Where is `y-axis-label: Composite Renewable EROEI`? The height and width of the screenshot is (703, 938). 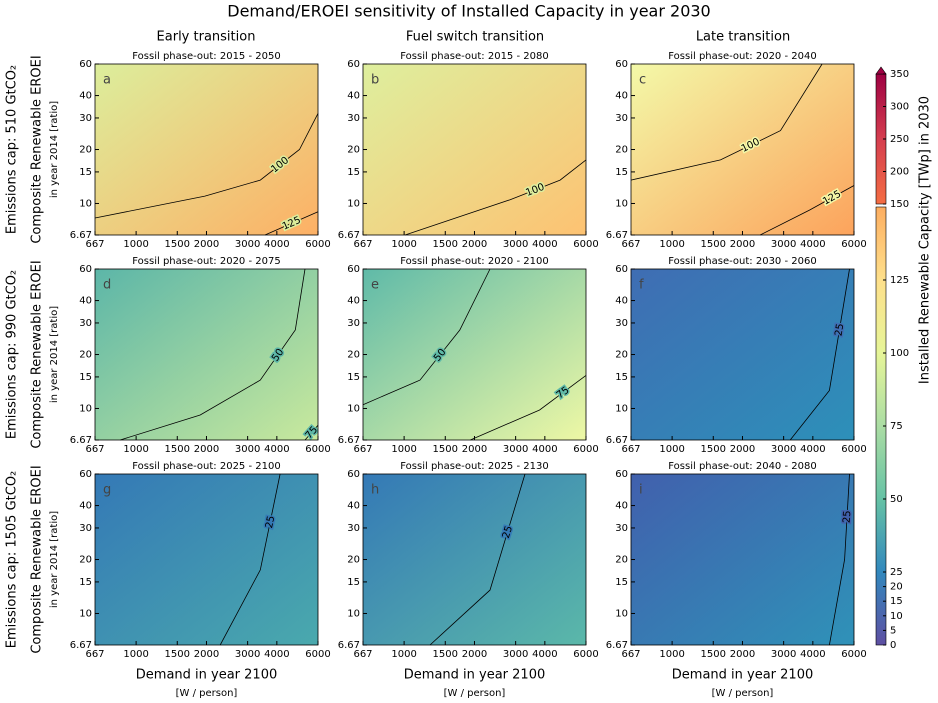 y-axis-label: Composite Renewable EROEI is located at coordinates (37, 559).